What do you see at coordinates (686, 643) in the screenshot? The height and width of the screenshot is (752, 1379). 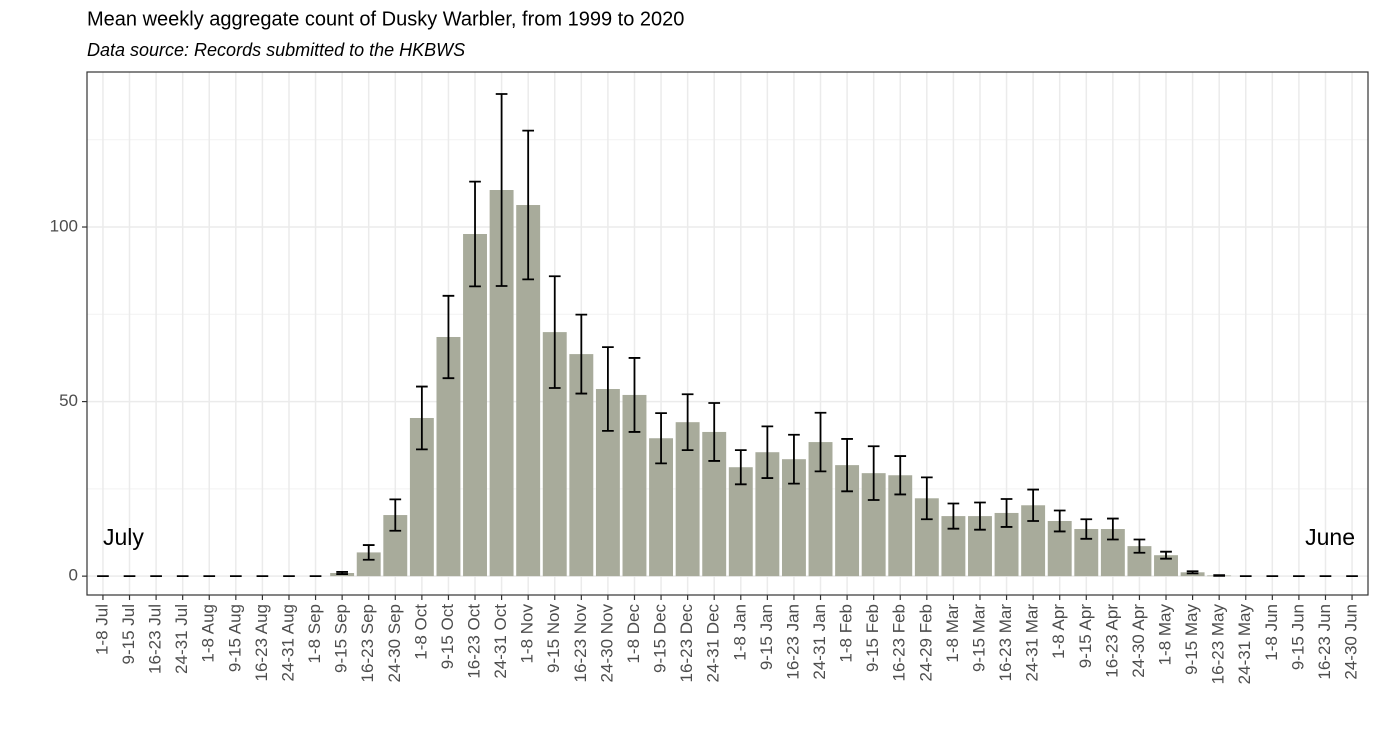 I see `x-tick-label: 16-23 Dec` at bounding box center [686, 643].